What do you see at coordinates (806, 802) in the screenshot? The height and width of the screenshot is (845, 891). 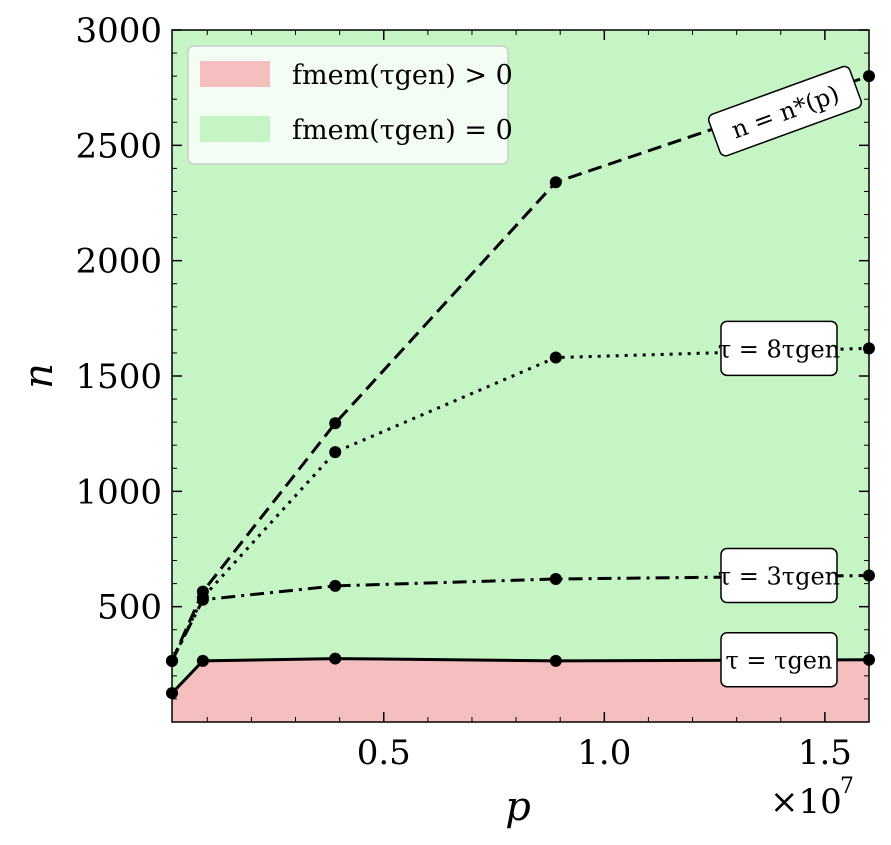 I see `x-multiplier-base: ×10` at bounding box center [806, 802].